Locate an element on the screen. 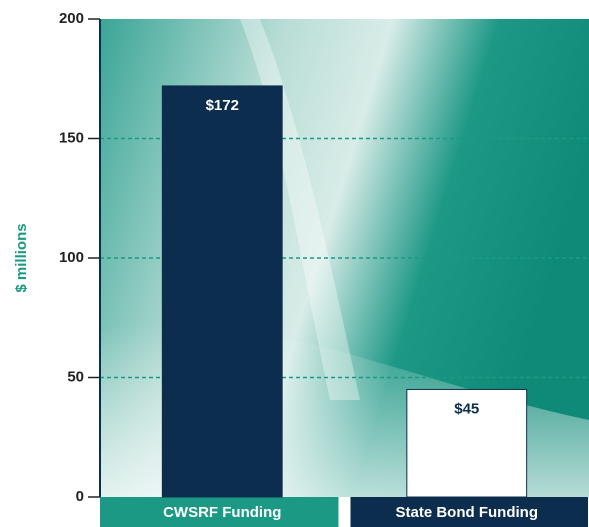  y-tick-label: 150 is located at coordinates (71, 137).